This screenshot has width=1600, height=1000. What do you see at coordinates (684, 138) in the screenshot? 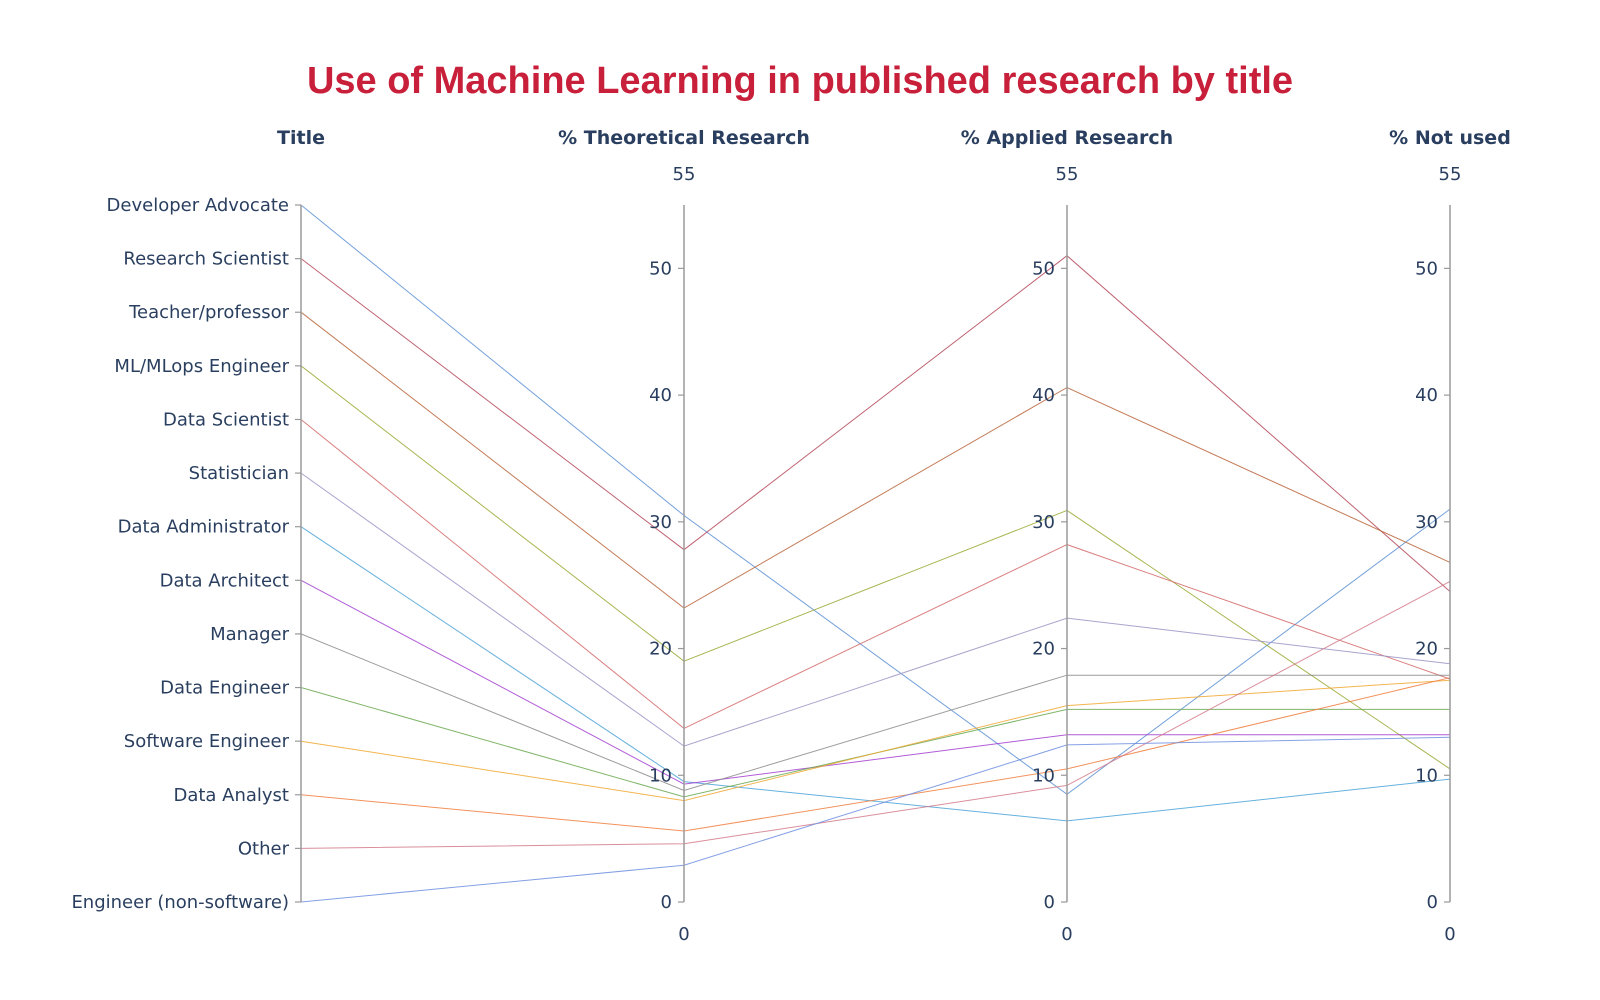
I see `axis-title: % Theoretical Research` at bounding box center [684, 138].